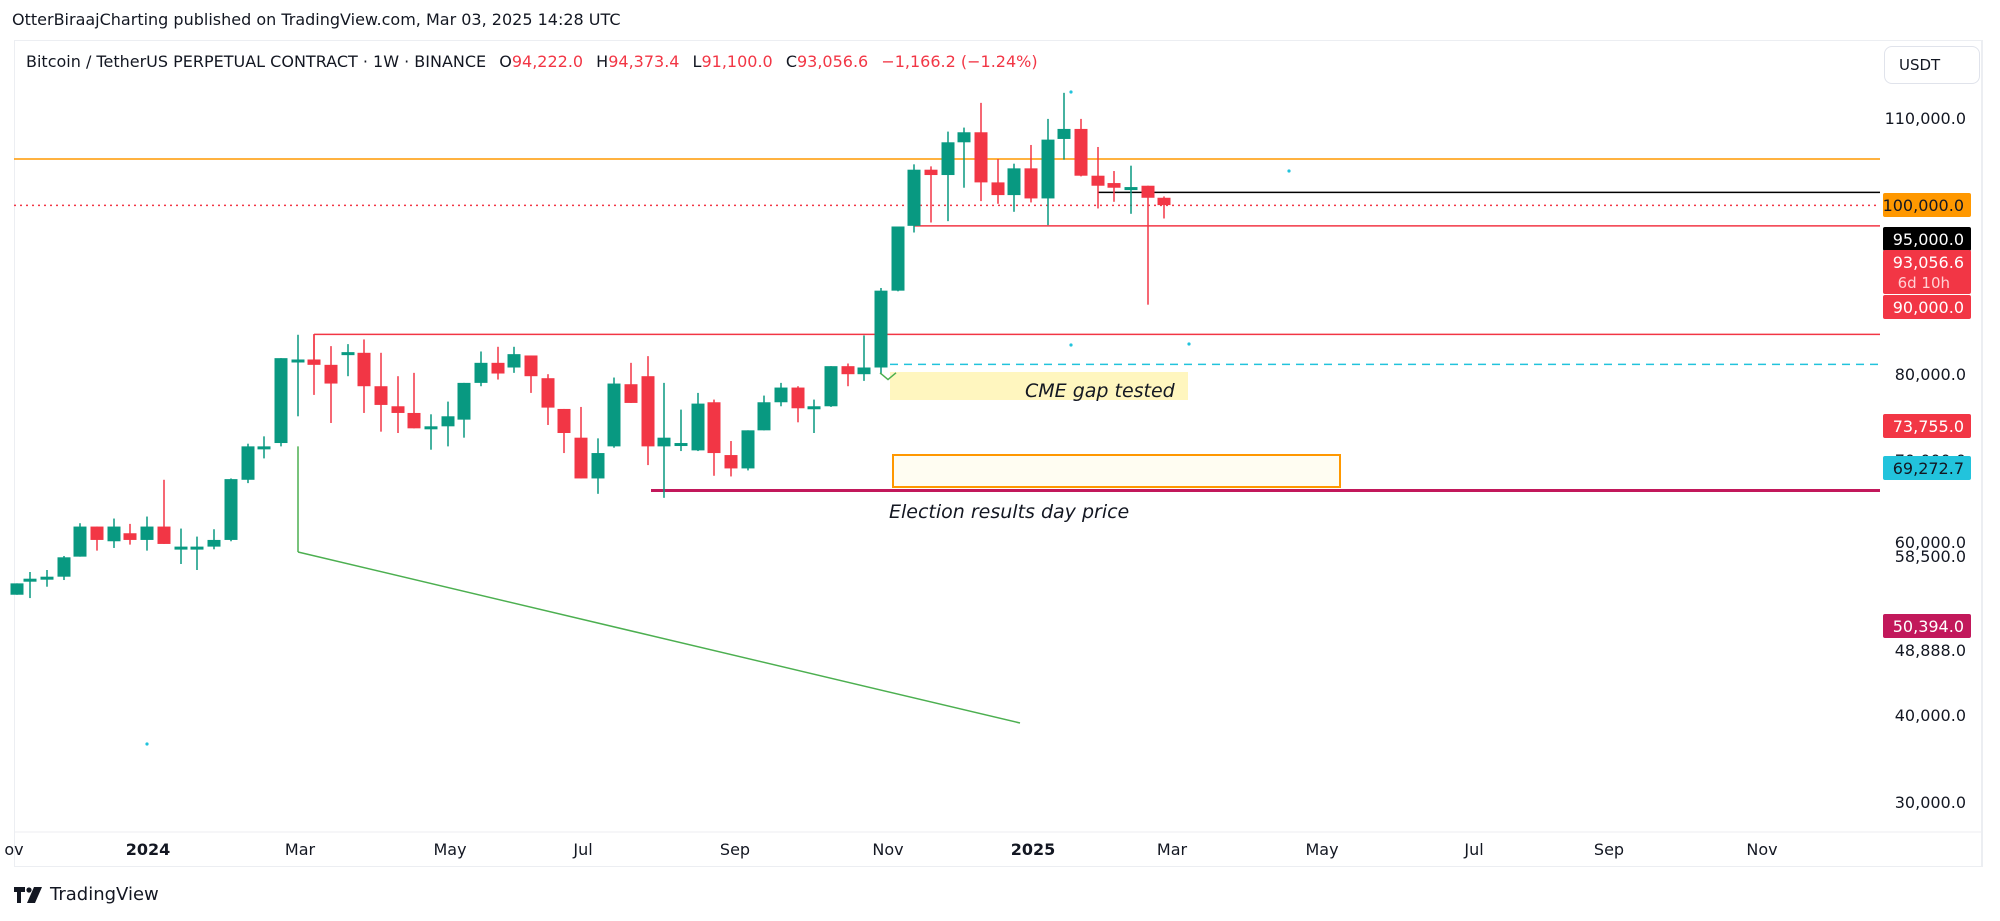 The height and width of the screenshot is (921, 2000). Describe the element at coordinates (1116, 471) in the screenshot. I see `election-zone-rectangle` at that location.